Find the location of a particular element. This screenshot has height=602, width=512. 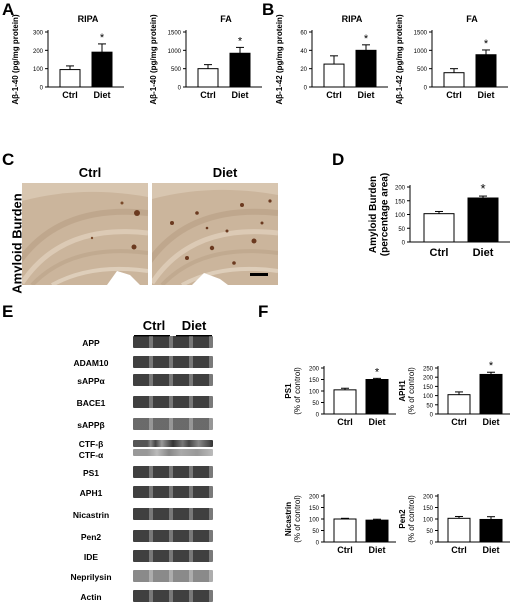

blot-row-label: Actin is located at coordinates (91, 597).